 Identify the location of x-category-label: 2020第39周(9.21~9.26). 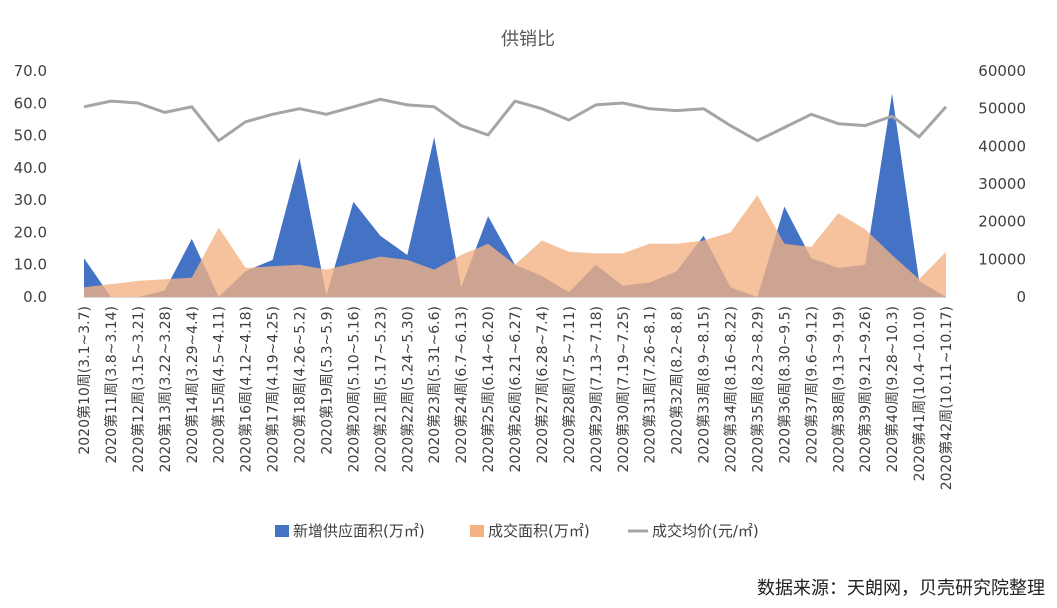
(865, 389).